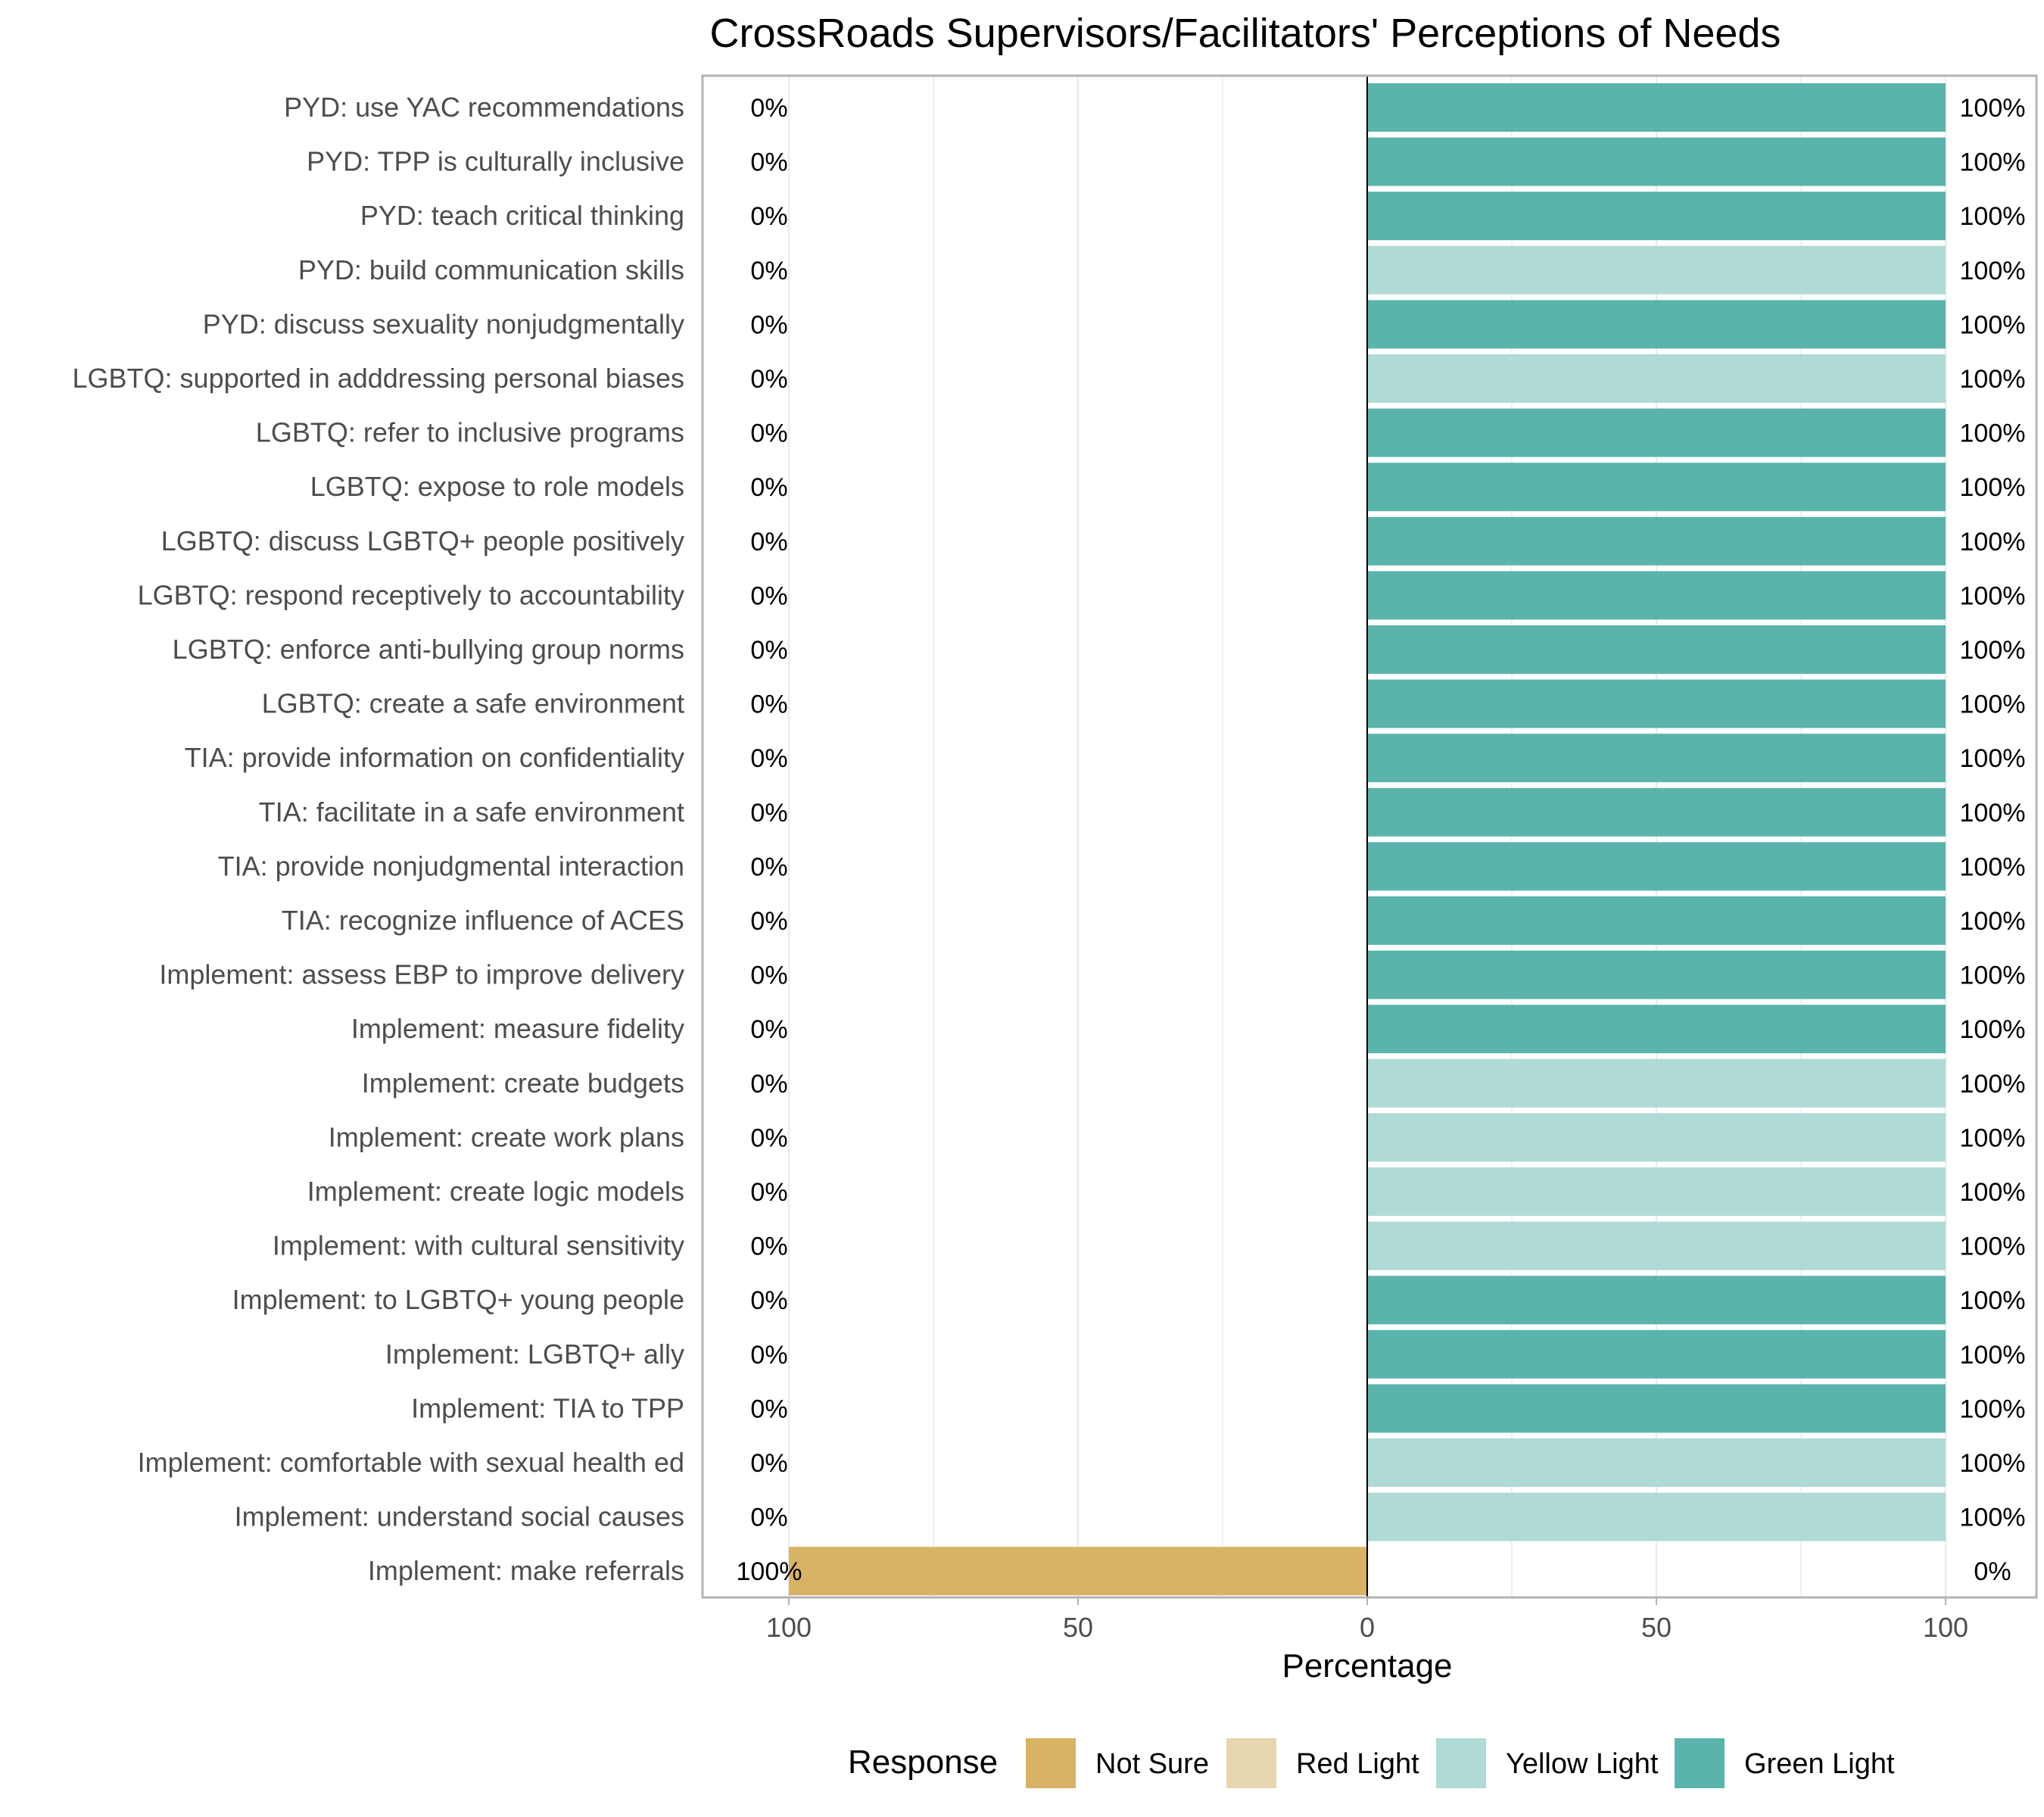 The image size is (2044, 1817). What do you see at coordinates (422, 540) in the screenshot?
I see `category-label: LGBTQ: discuss LGBTQ+ people positively` at bounding box center [422, 540].